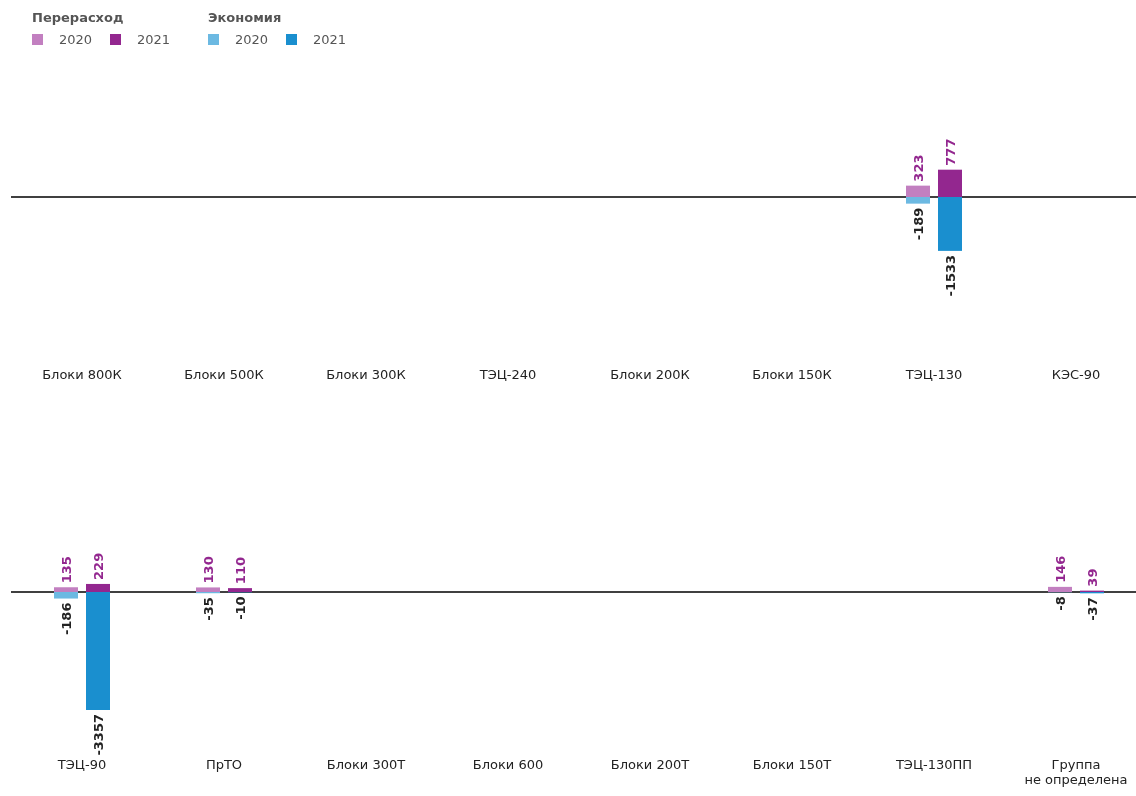 The width and height of the screenshot is (1136, 796). What do you see at coordinates (240, 608) in the screenshot?
I see `data-label: -10` at bounding box center [240, 608].